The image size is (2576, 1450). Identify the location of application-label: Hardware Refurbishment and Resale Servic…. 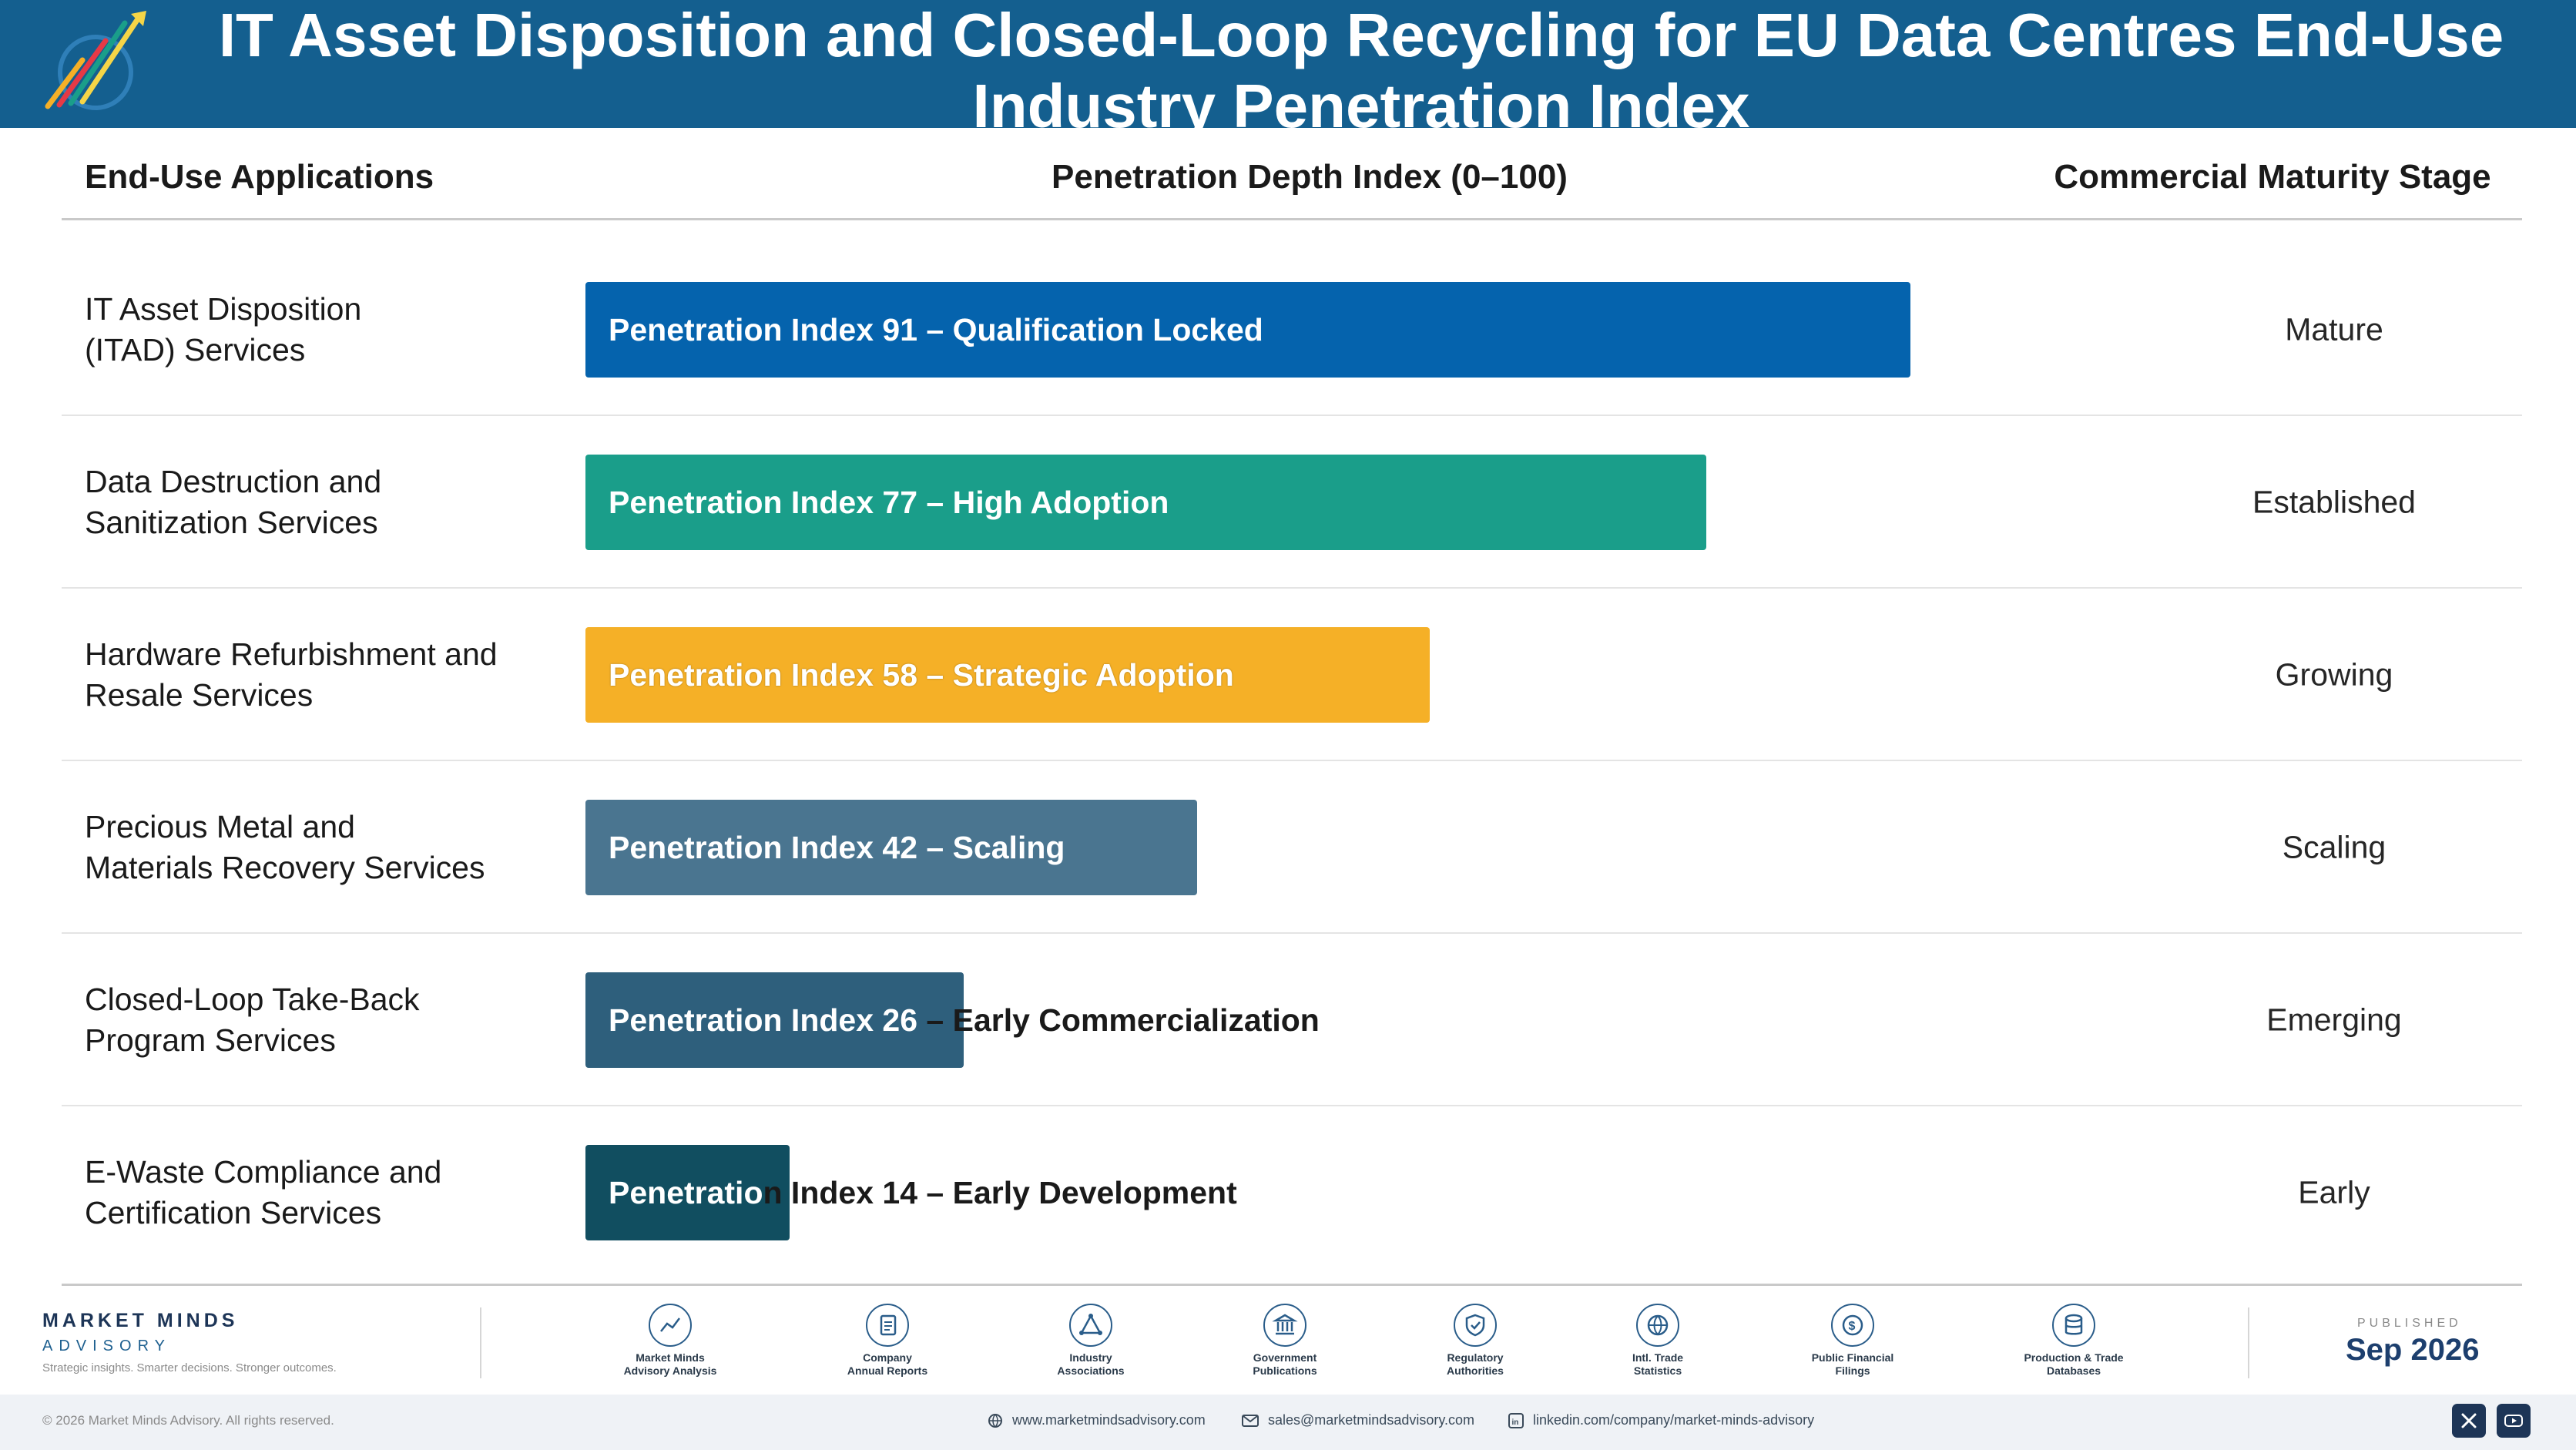
(291, 674).